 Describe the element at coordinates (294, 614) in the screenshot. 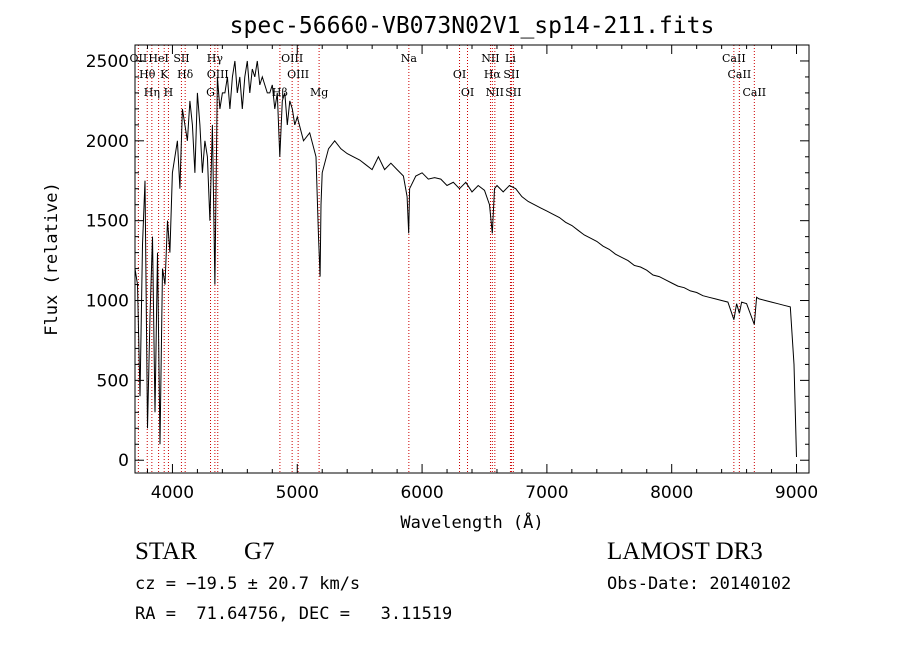

I see `coordinates: RA = 71.64756, DEC = 3.11519` at that location.